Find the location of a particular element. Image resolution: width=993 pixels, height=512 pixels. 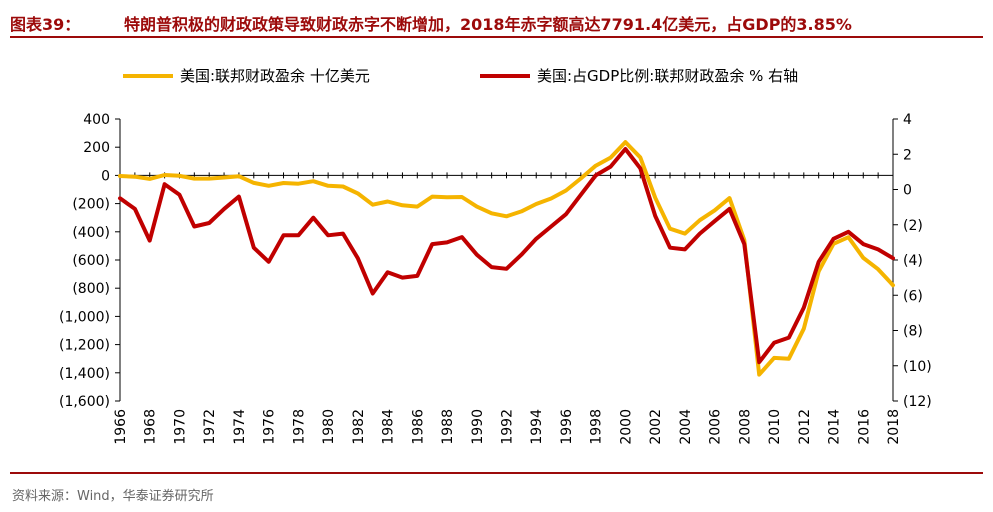

x-tick-label: 1972 is located at coordinates (210, 427).